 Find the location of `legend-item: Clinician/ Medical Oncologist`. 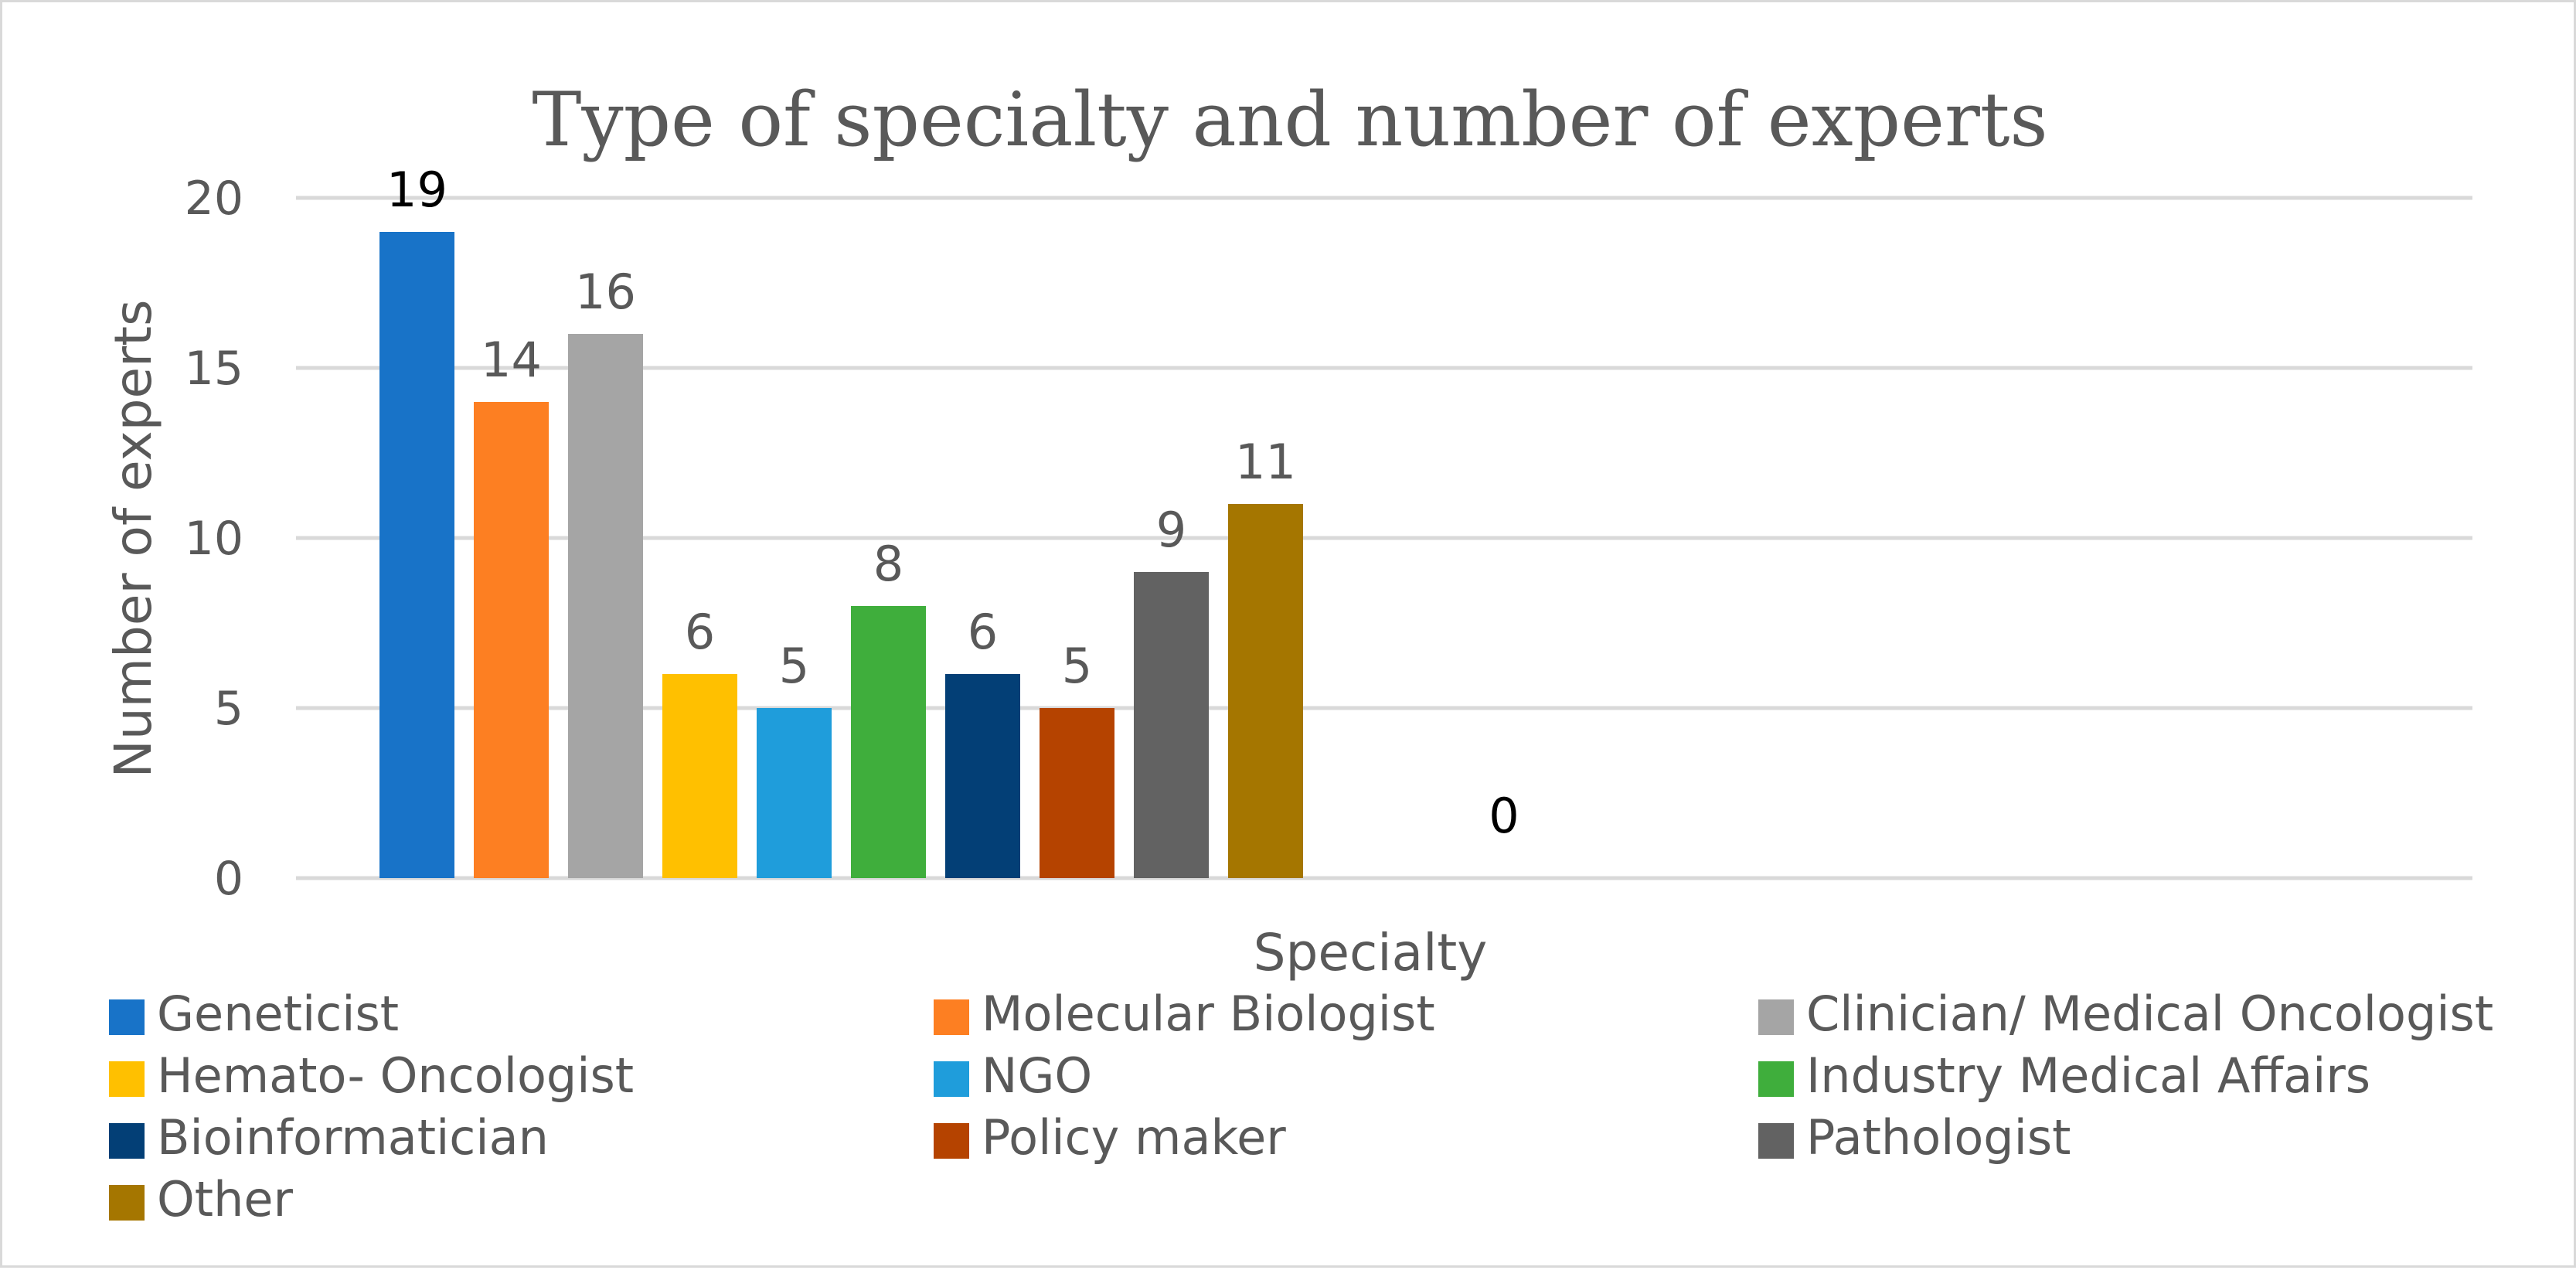

legend-item: Clinician/ Medical Oncologist is located at coordinates (2125, 1014).